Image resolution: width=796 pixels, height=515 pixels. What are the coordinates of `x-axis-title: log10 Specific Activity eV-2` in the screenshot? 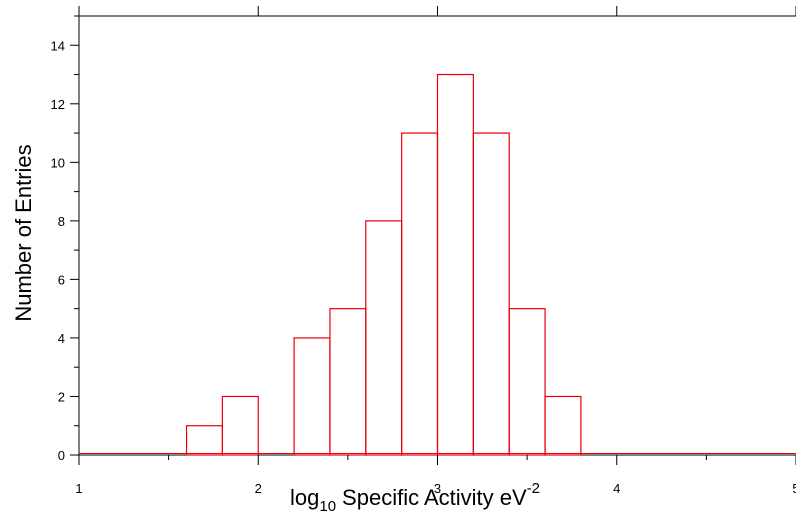 It's located at (415, 497).